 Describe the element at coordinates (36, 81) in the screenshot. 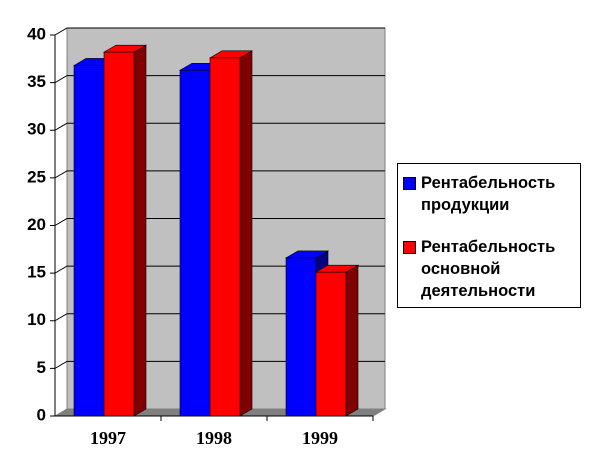

I see `y-tick-label: 35` at that location.